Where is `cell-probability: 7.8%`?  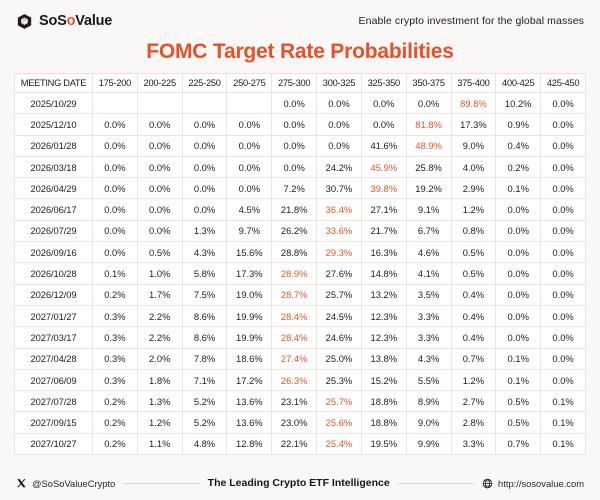 cell-probability: 7.8% is located at coordinates (204, 358).